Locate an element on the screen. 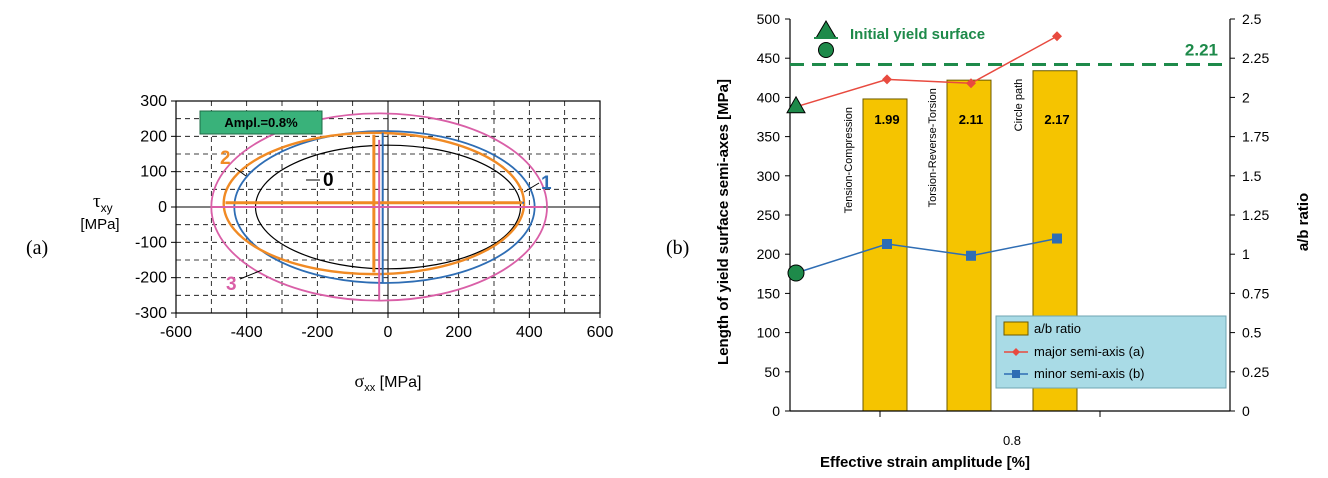 This screenshot has height=478, width=1328. x-tick-label: 400 is located at coordinates (529, 332).